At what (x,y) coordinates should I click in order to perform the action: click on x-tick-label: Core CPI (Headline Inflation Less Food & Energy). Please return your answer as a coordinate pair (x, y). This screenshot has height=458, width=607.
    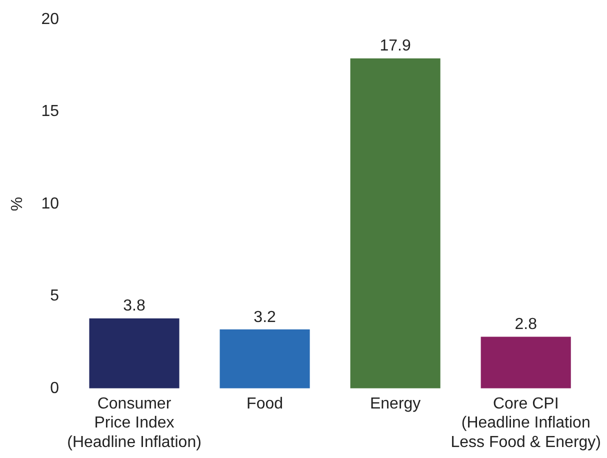
    Looking at the image, I should click on (525, 423).